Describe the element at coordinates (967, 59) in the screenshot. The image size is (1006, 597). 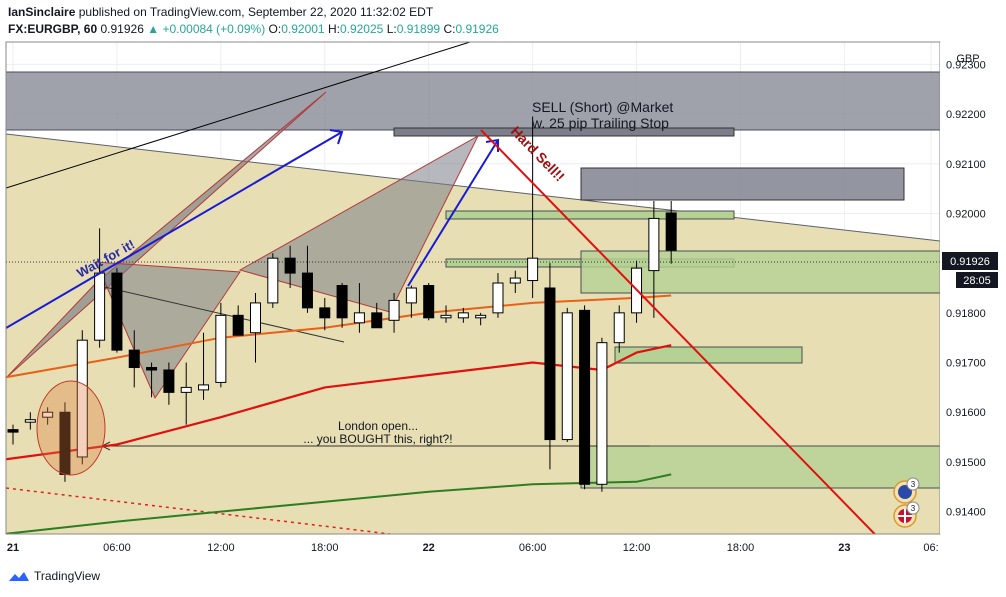
I see `currency-label: GBP` at that location.